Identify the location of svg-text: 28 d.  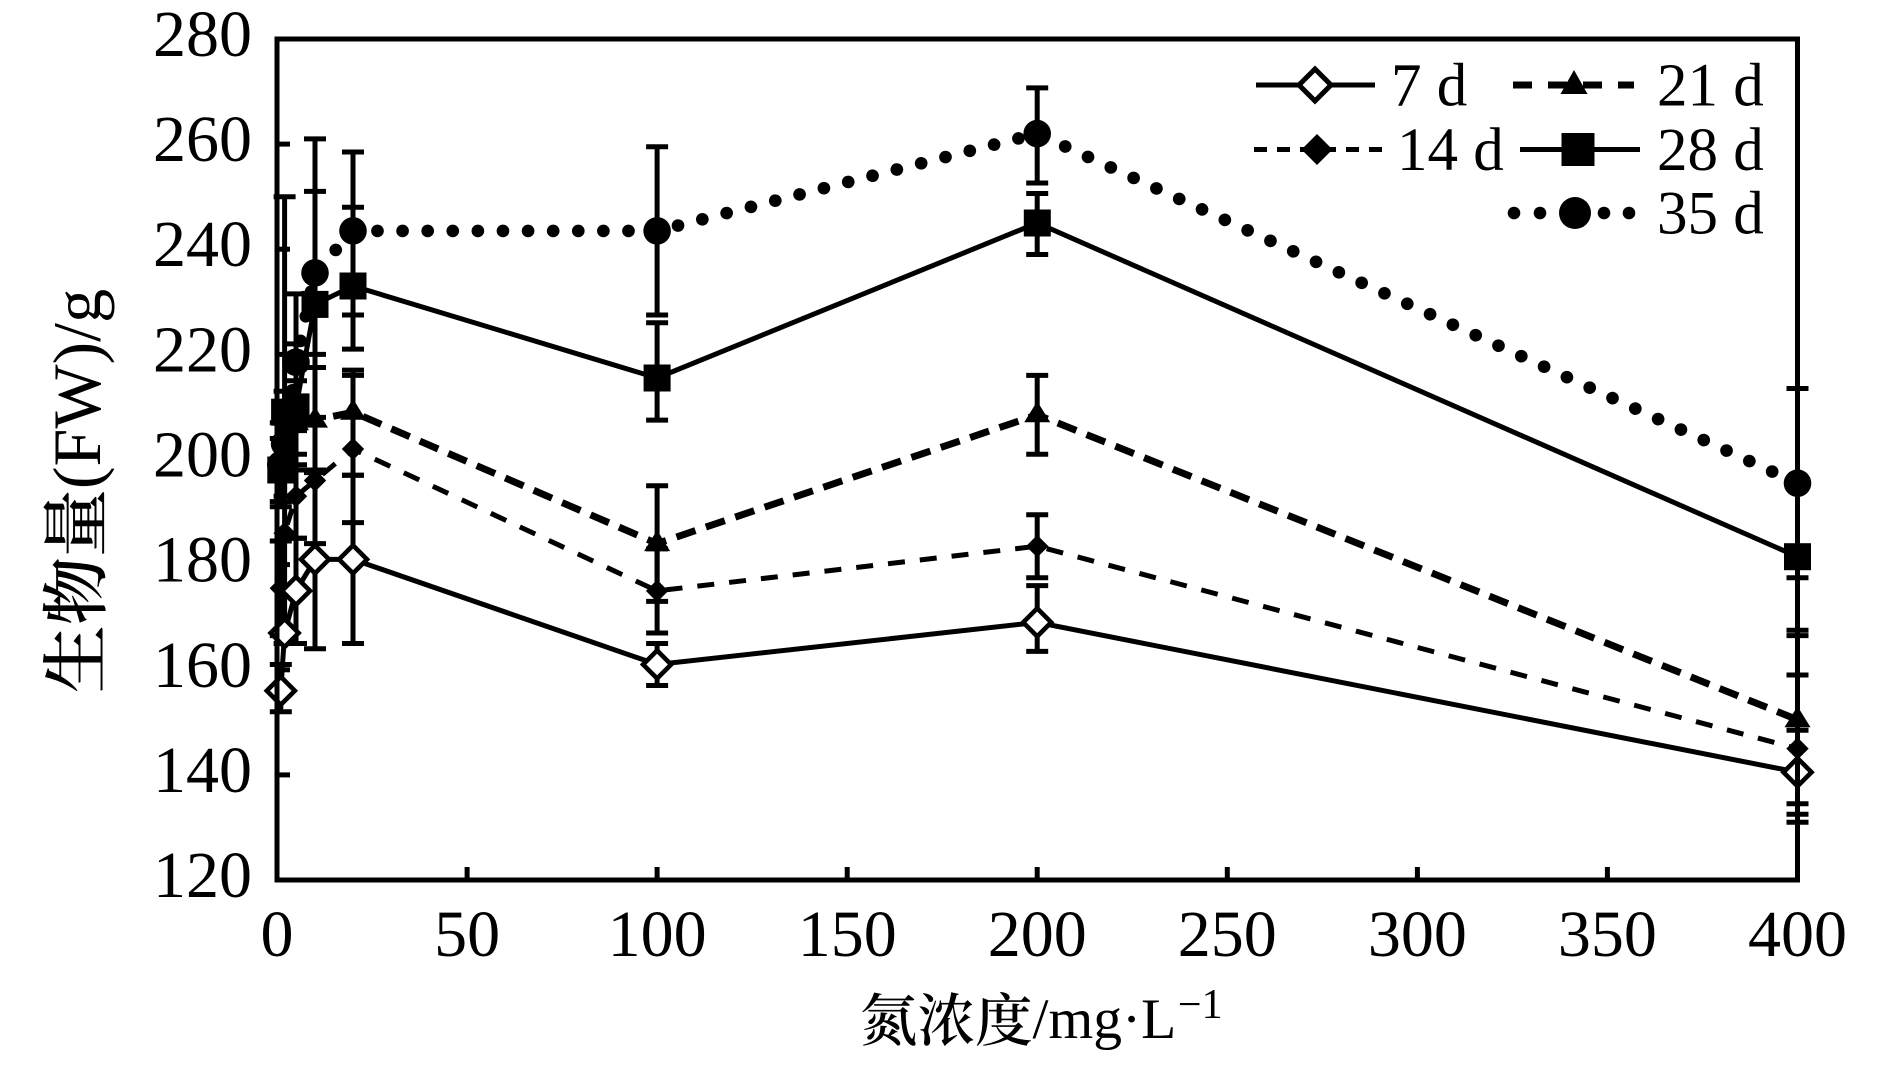
(1710, 150).